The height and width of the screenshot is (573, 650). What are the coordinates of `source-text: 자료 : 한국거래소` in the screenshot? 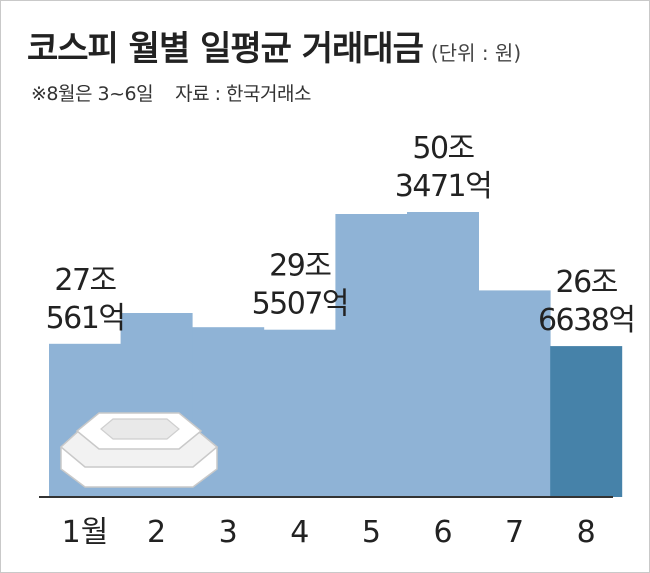 It's located at (243, 94).